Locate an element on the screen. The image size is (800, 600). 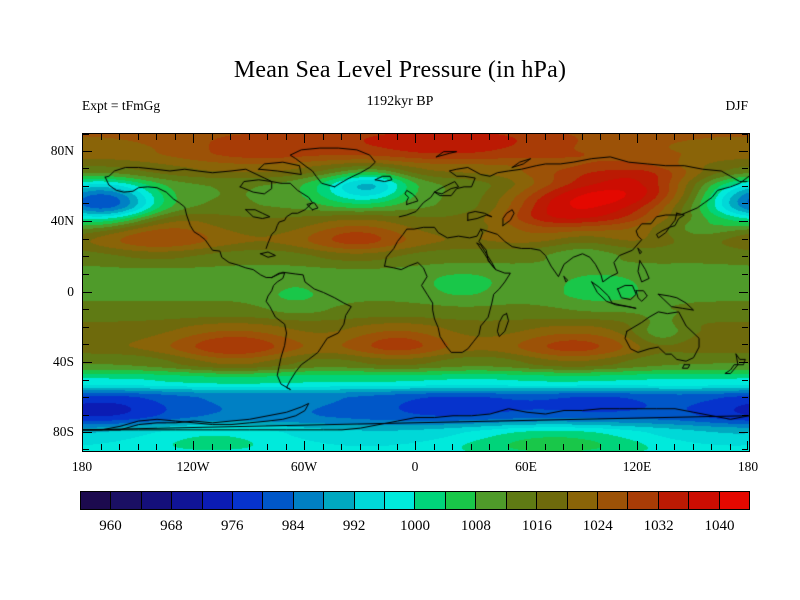
x-axis-label: 180 is located at coordinates (748, 466).